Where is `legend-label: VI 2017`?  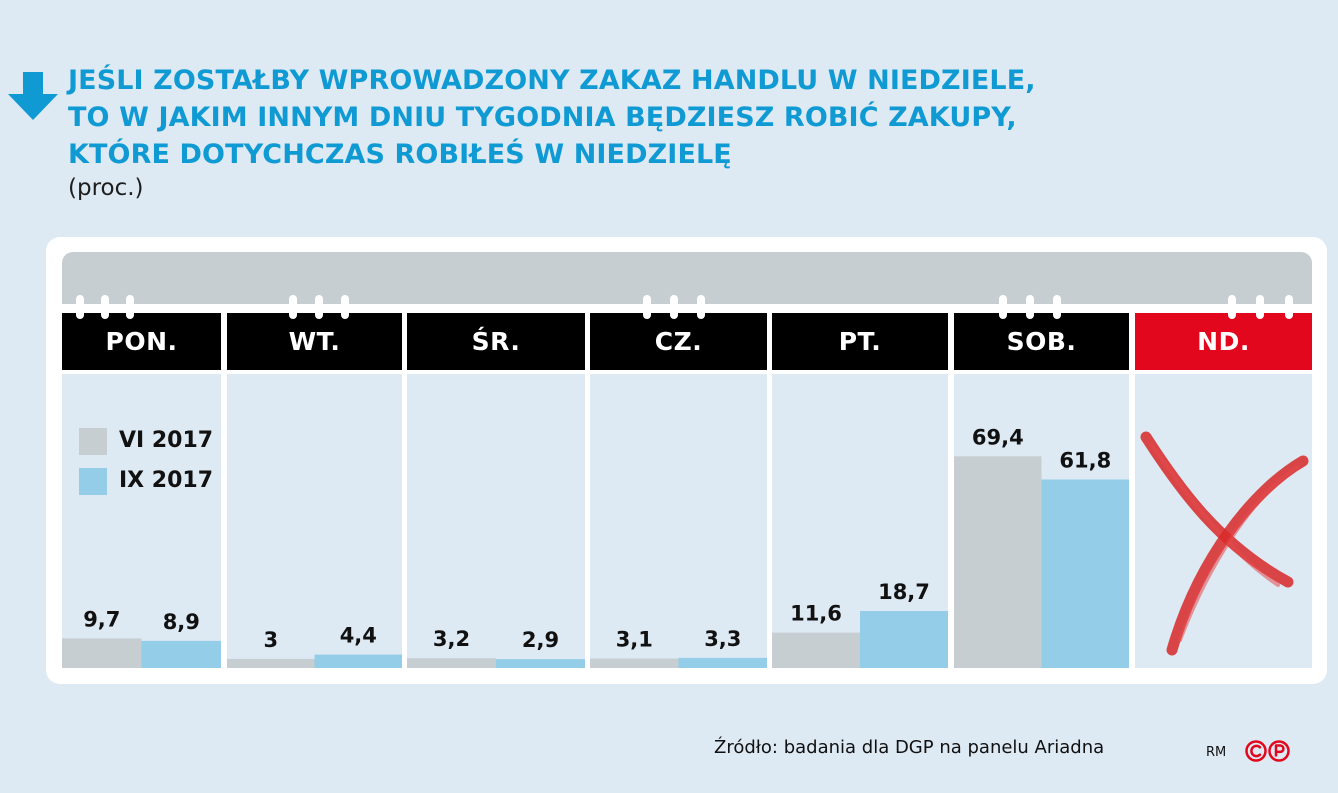
legend-label: VI 2017 is located at coordinates (166, 440).